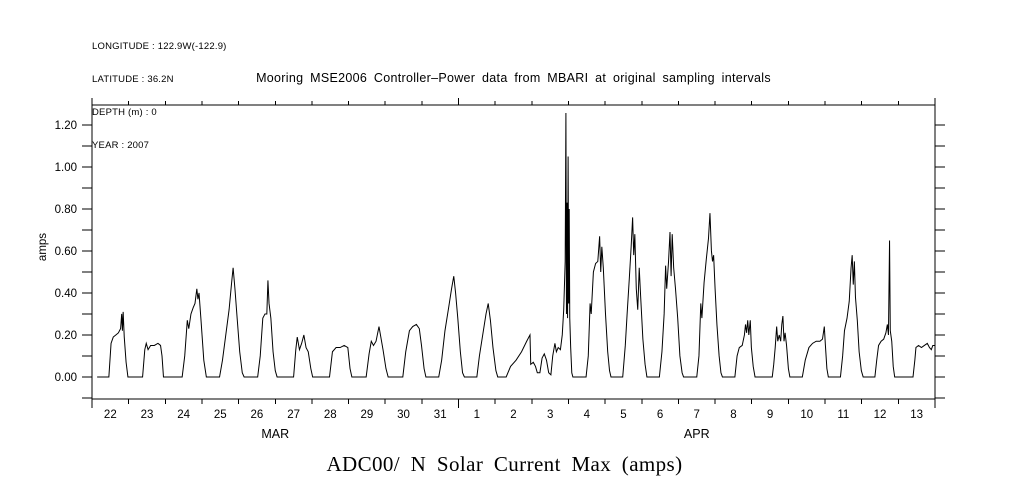  I want to click on x-axis-day-label: 27, so click(293, 415).